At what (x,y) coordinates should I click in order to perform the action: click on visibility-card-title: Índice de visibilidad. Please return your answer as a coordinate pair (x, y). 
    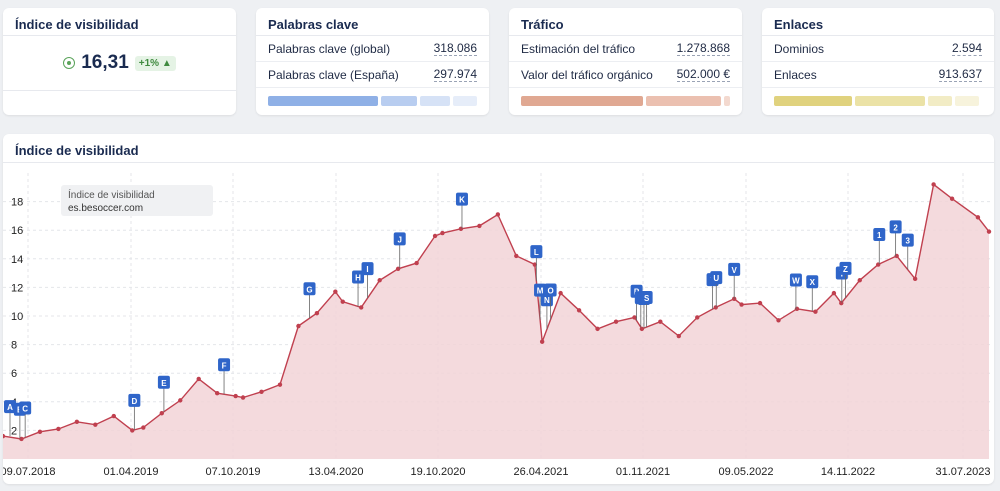
    Looking at the image, I should click on (119, 22).